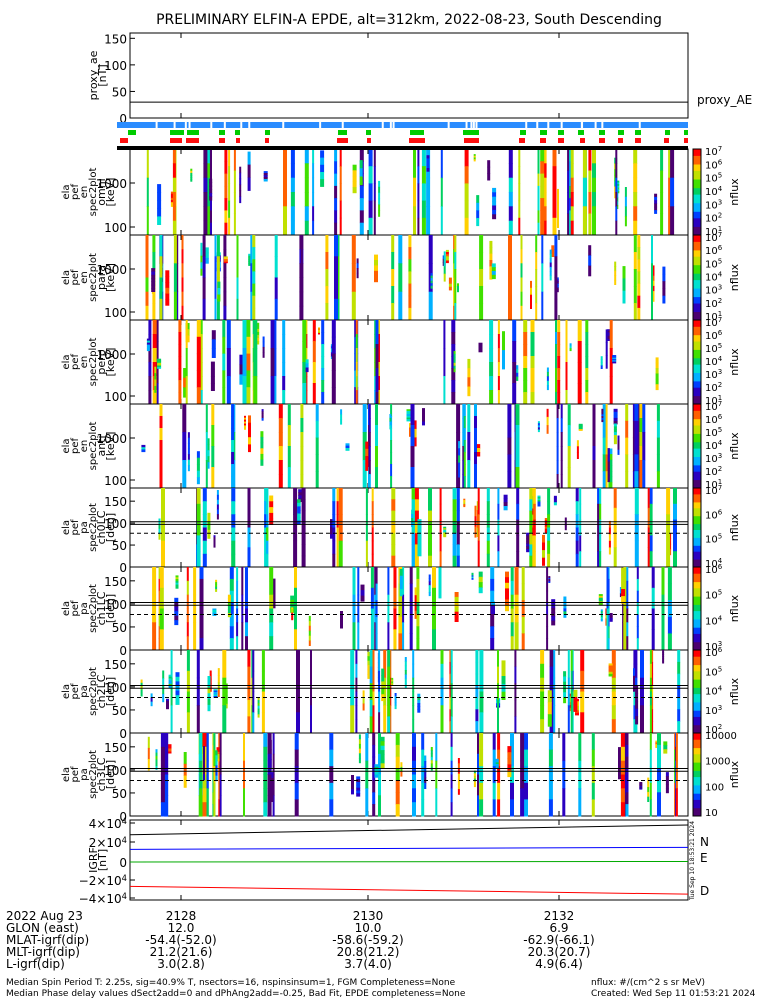 The height and width of the screenshot is (1000, 775). What do you see at coordinates (84, 608) in the screenshot?
I see `y-axis-label-line: pa` at bounding box center [84, 608].